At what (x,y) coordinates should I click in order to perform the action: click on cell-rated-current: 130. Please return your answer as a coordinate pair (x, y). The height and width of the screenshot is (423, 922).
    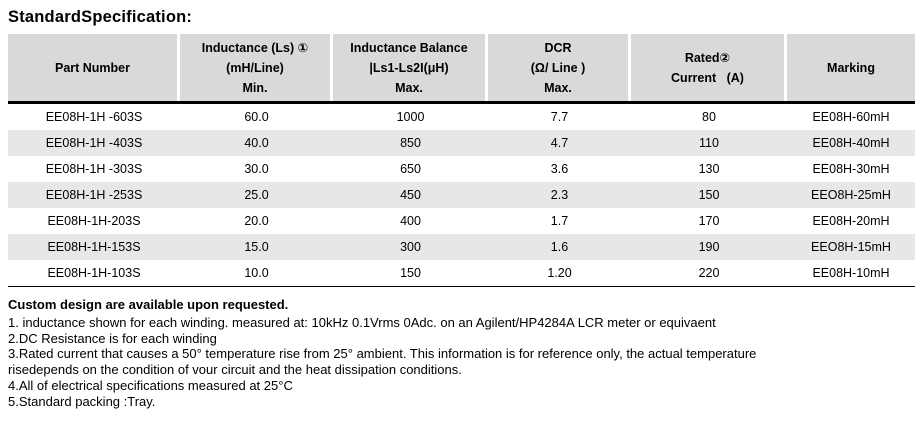
    Looking at the image, I should click on (709, 168).